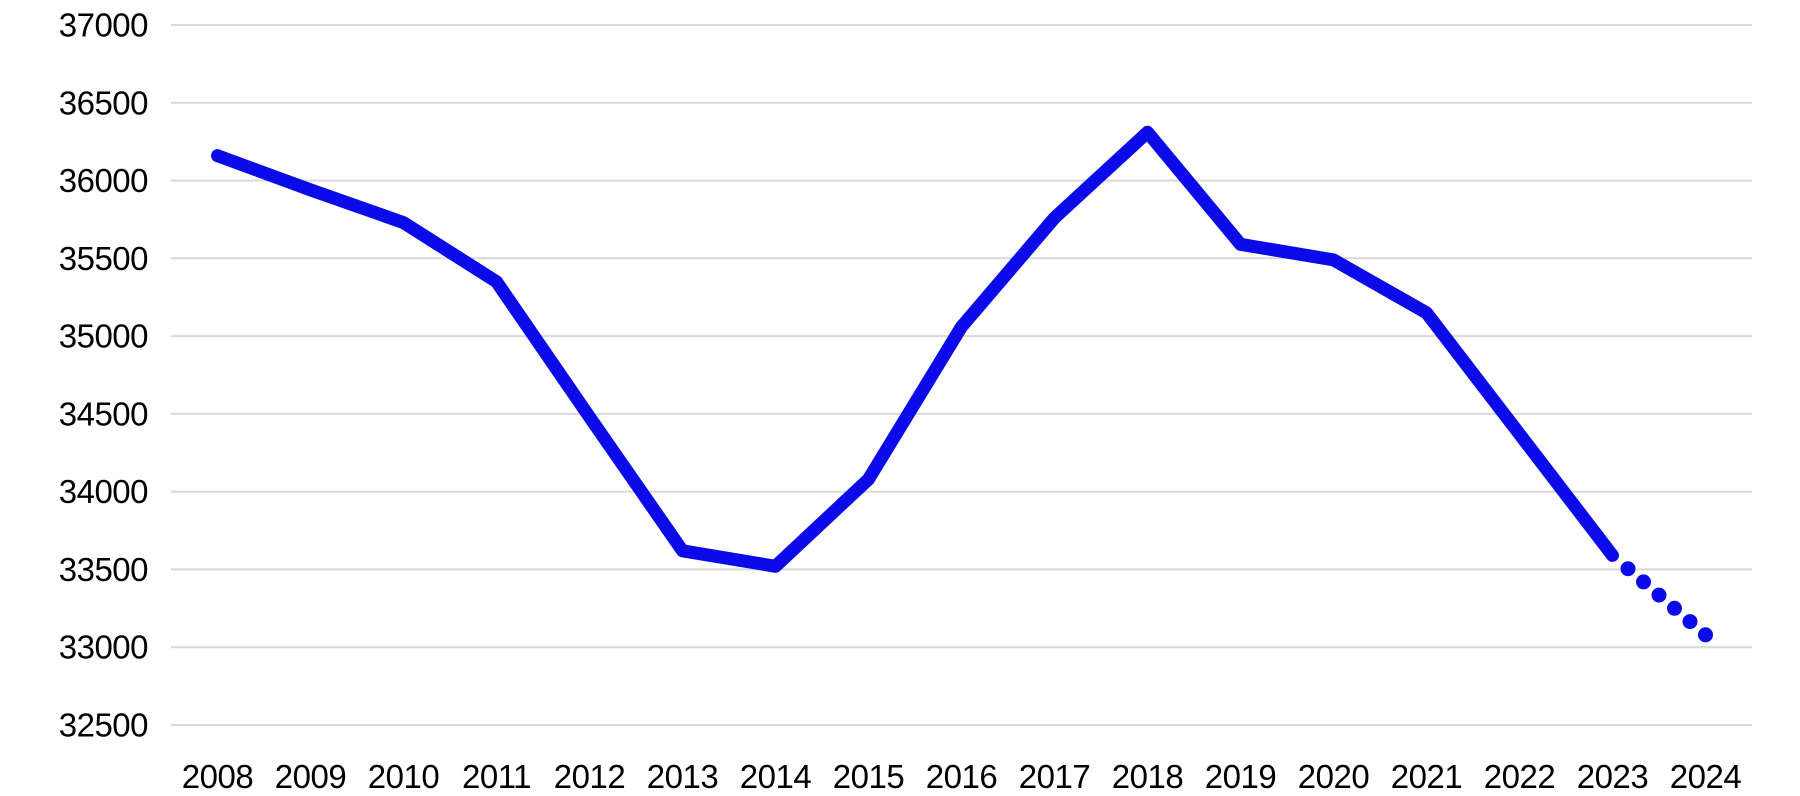 Image resolution: width=1800 pixels, height=796 pixels. What do you see at coordinates (217, 776) in the screenshot?
I see `x-axis-tick-label: 2008` at bounding box center [217, 776].